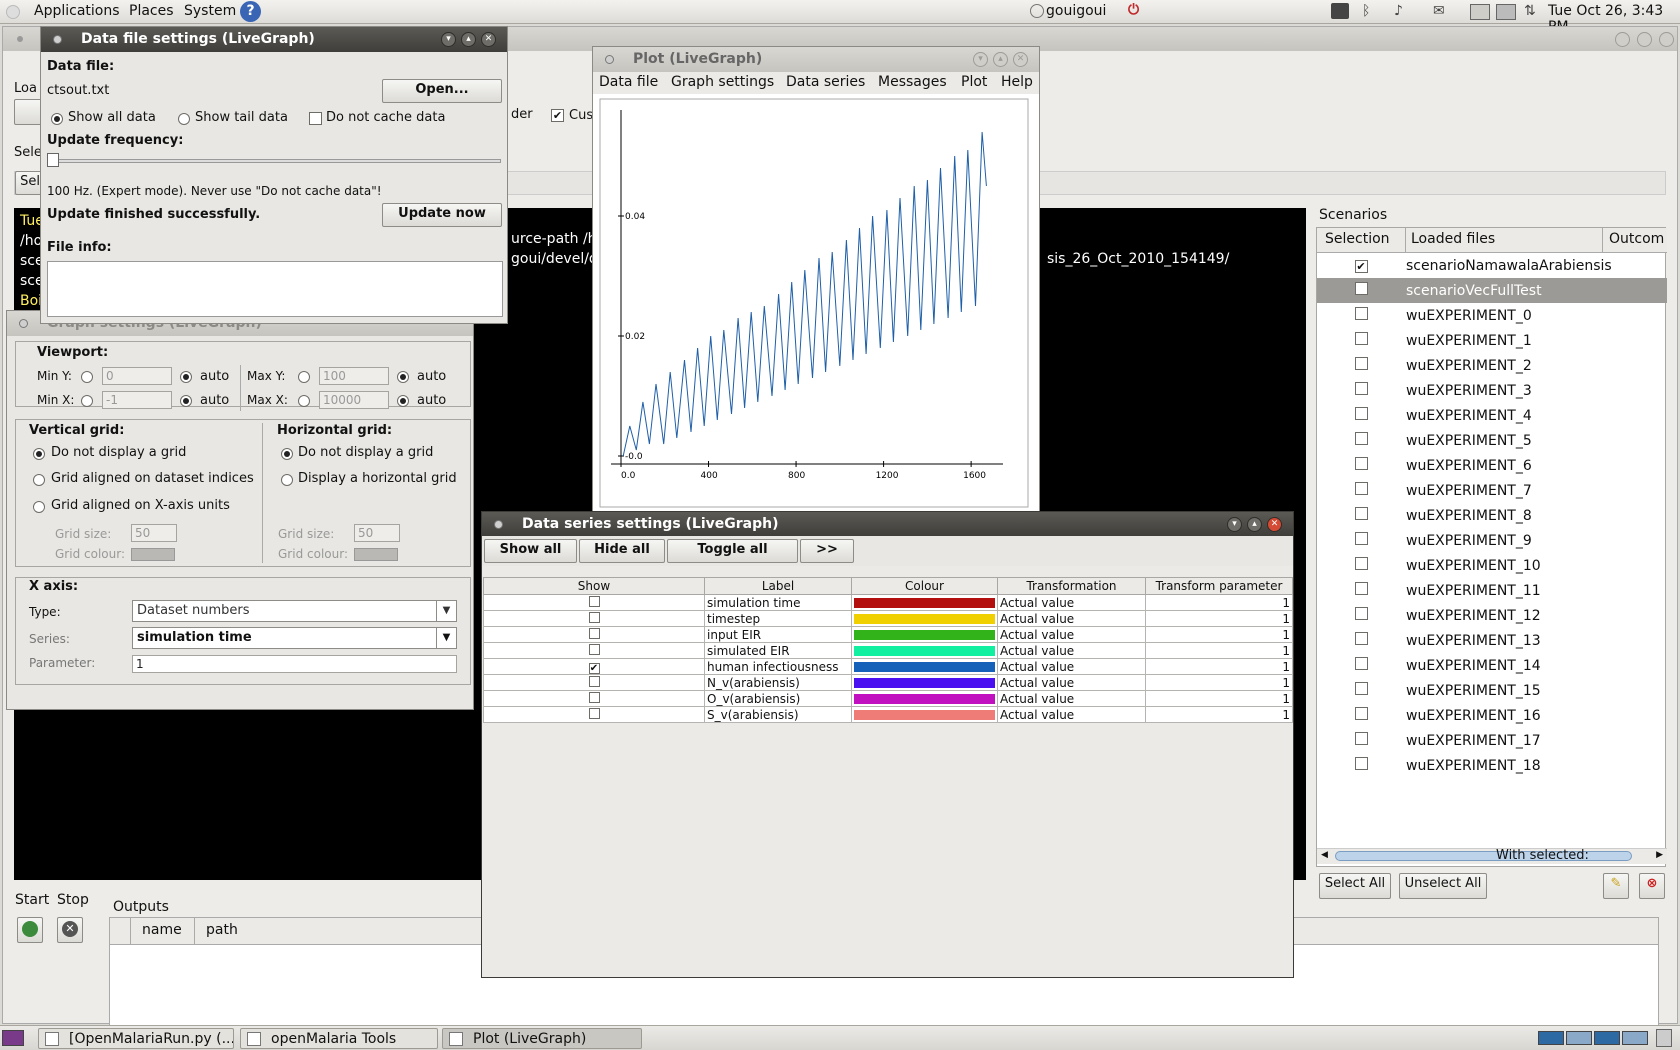 Image resolution: width=1680 pixels, height=1050 pixels. What do you see at coordinates (732, 551) in the screenshot?
I see `toggle-all-button: Toggle all` at bounding box center [732, 551].